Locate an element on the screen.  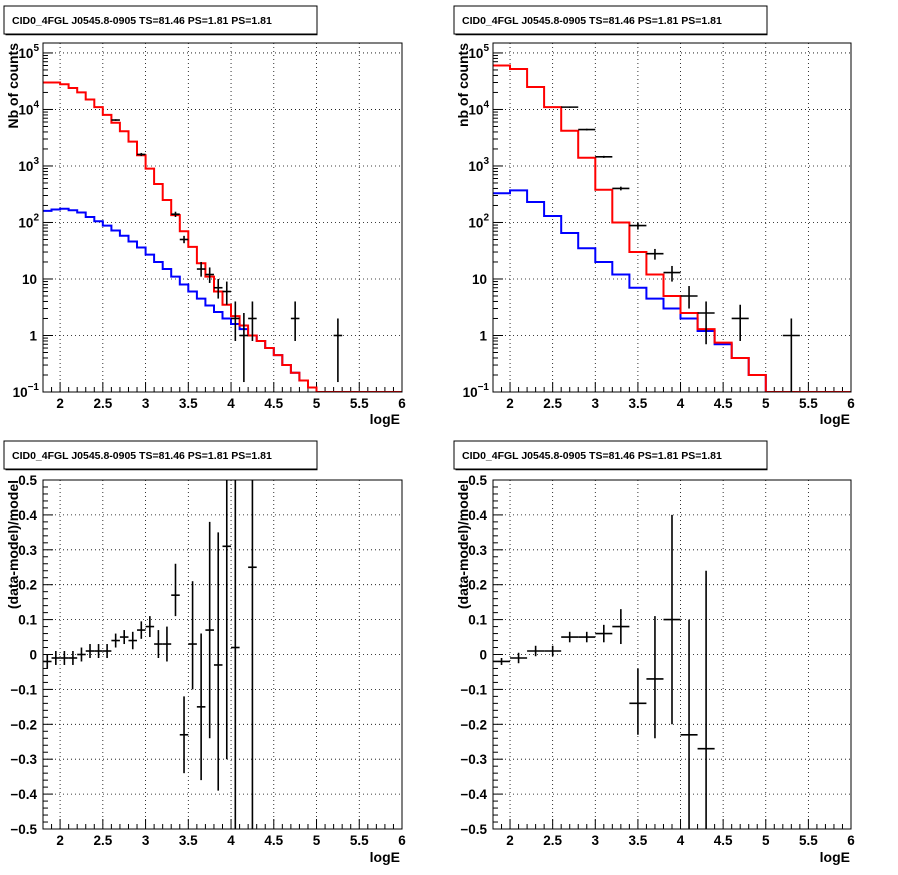
y-tick-label: 10⁴ is located at coordinates (28, 108).